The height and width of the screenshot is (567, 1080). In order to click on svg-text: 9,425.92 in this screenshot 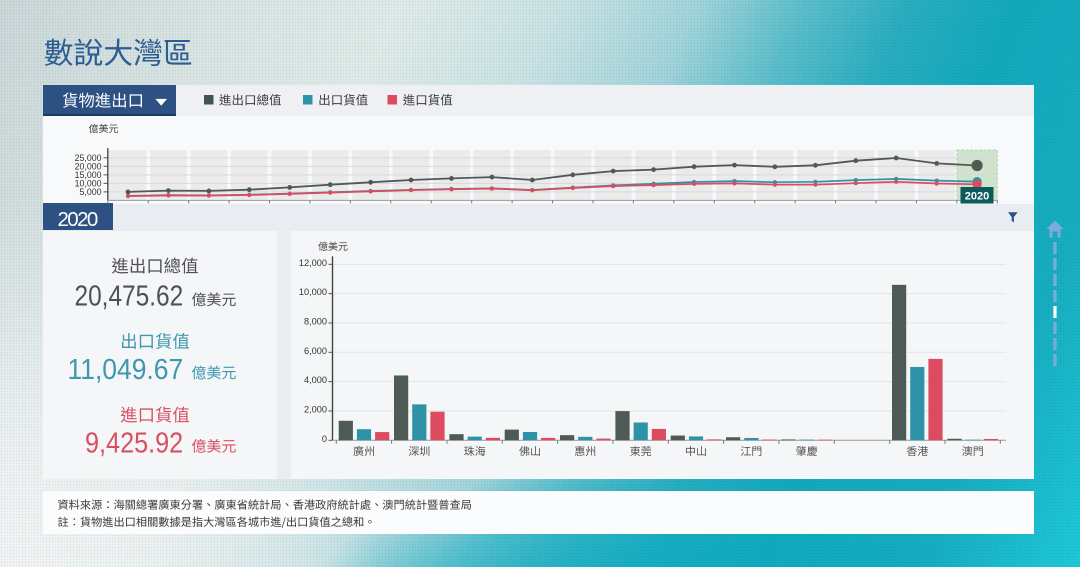, I will do `click(134, 444)`.